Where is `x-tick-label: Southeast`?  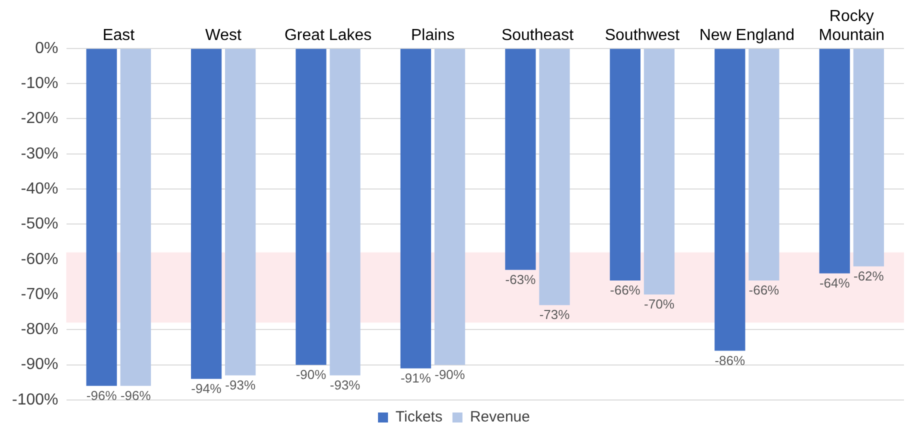 x-tick-label: Southeast is located at coordinates (537, 35).